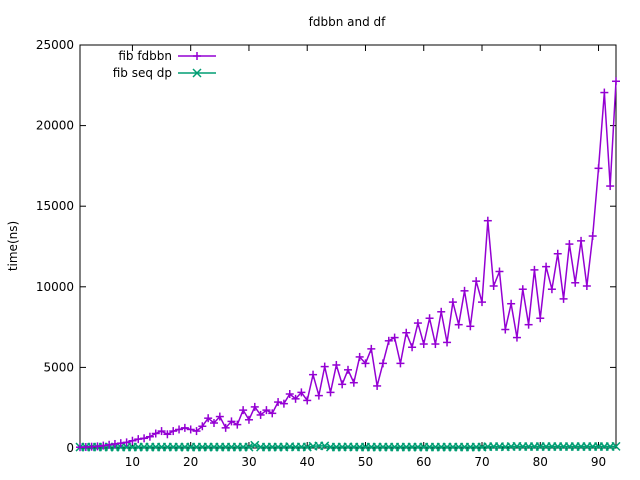  I want to click on y-tick-label: 0, so click(70, 448).